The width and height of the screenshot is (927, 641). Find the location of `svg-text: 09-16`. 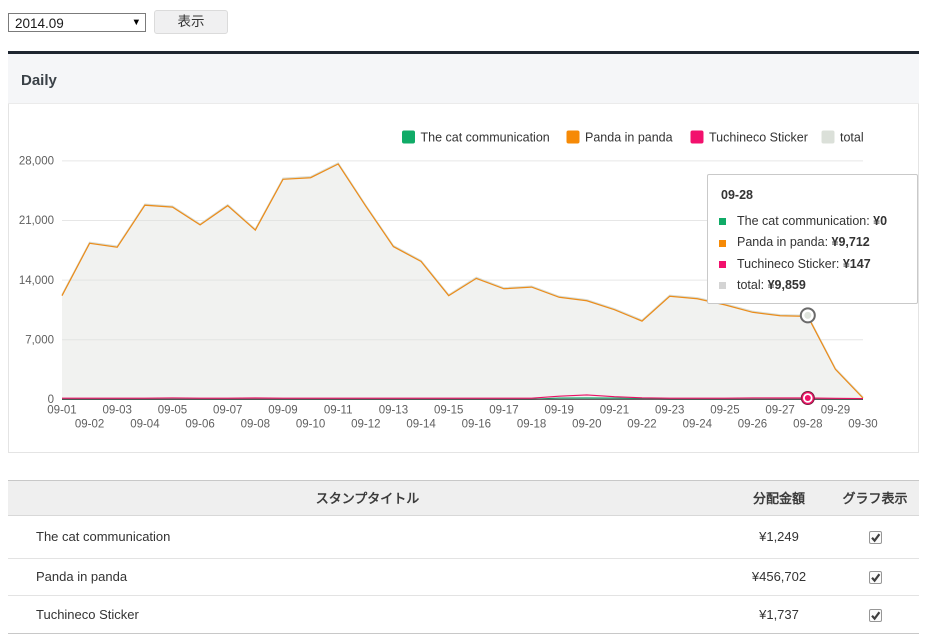

svg-text: 09-16 is located at coordinates (476, 425).